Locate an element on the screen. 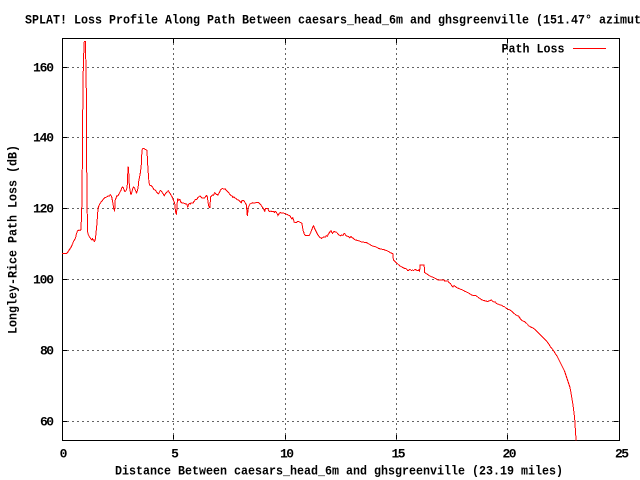  svg-text: Path Loss is located at coordinates (533, 49).